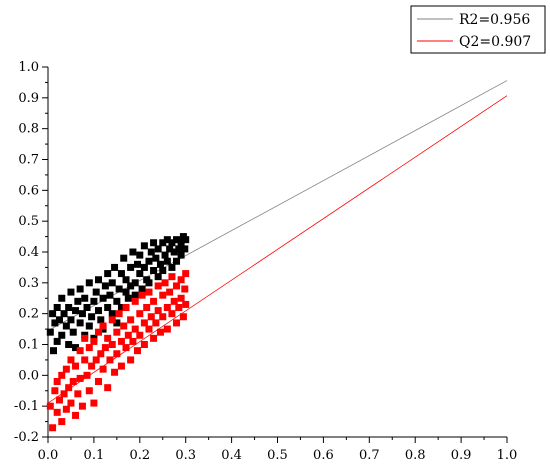 The image size is (550, 470). I want to click on y-tick-label: 0.1, so click(28, 345).